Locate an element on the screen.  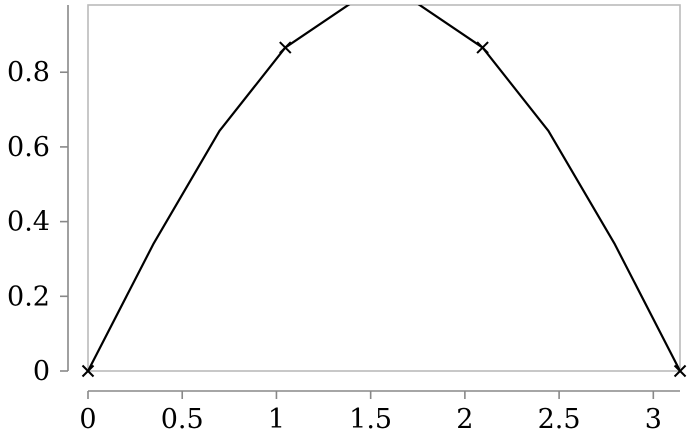
x-tick-label: 1.5 is located at coordinates (370, 419).